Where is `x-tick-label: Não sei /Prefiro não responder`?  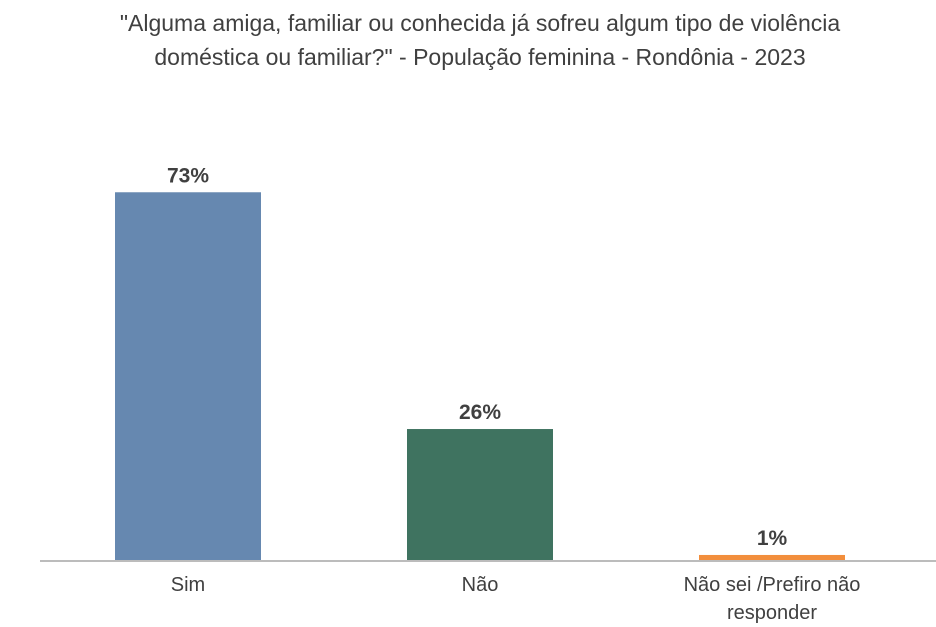
x-tick-label: Não sei /Prefiro não responder is located at coordinates (772, 599).